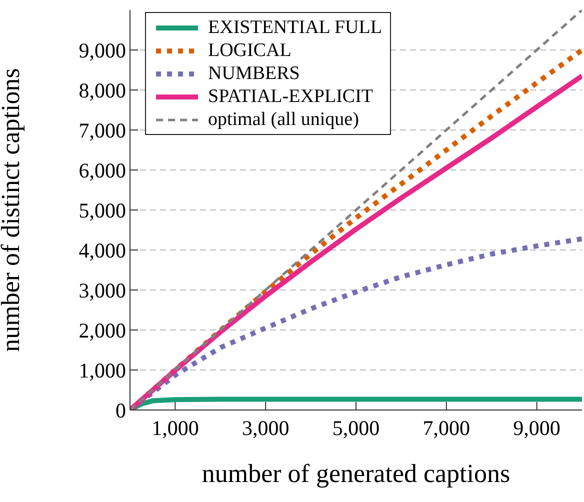 The width and height of the screenshot is (584, 502). I want to click on y-tick-label: 0, so click(121, 410).